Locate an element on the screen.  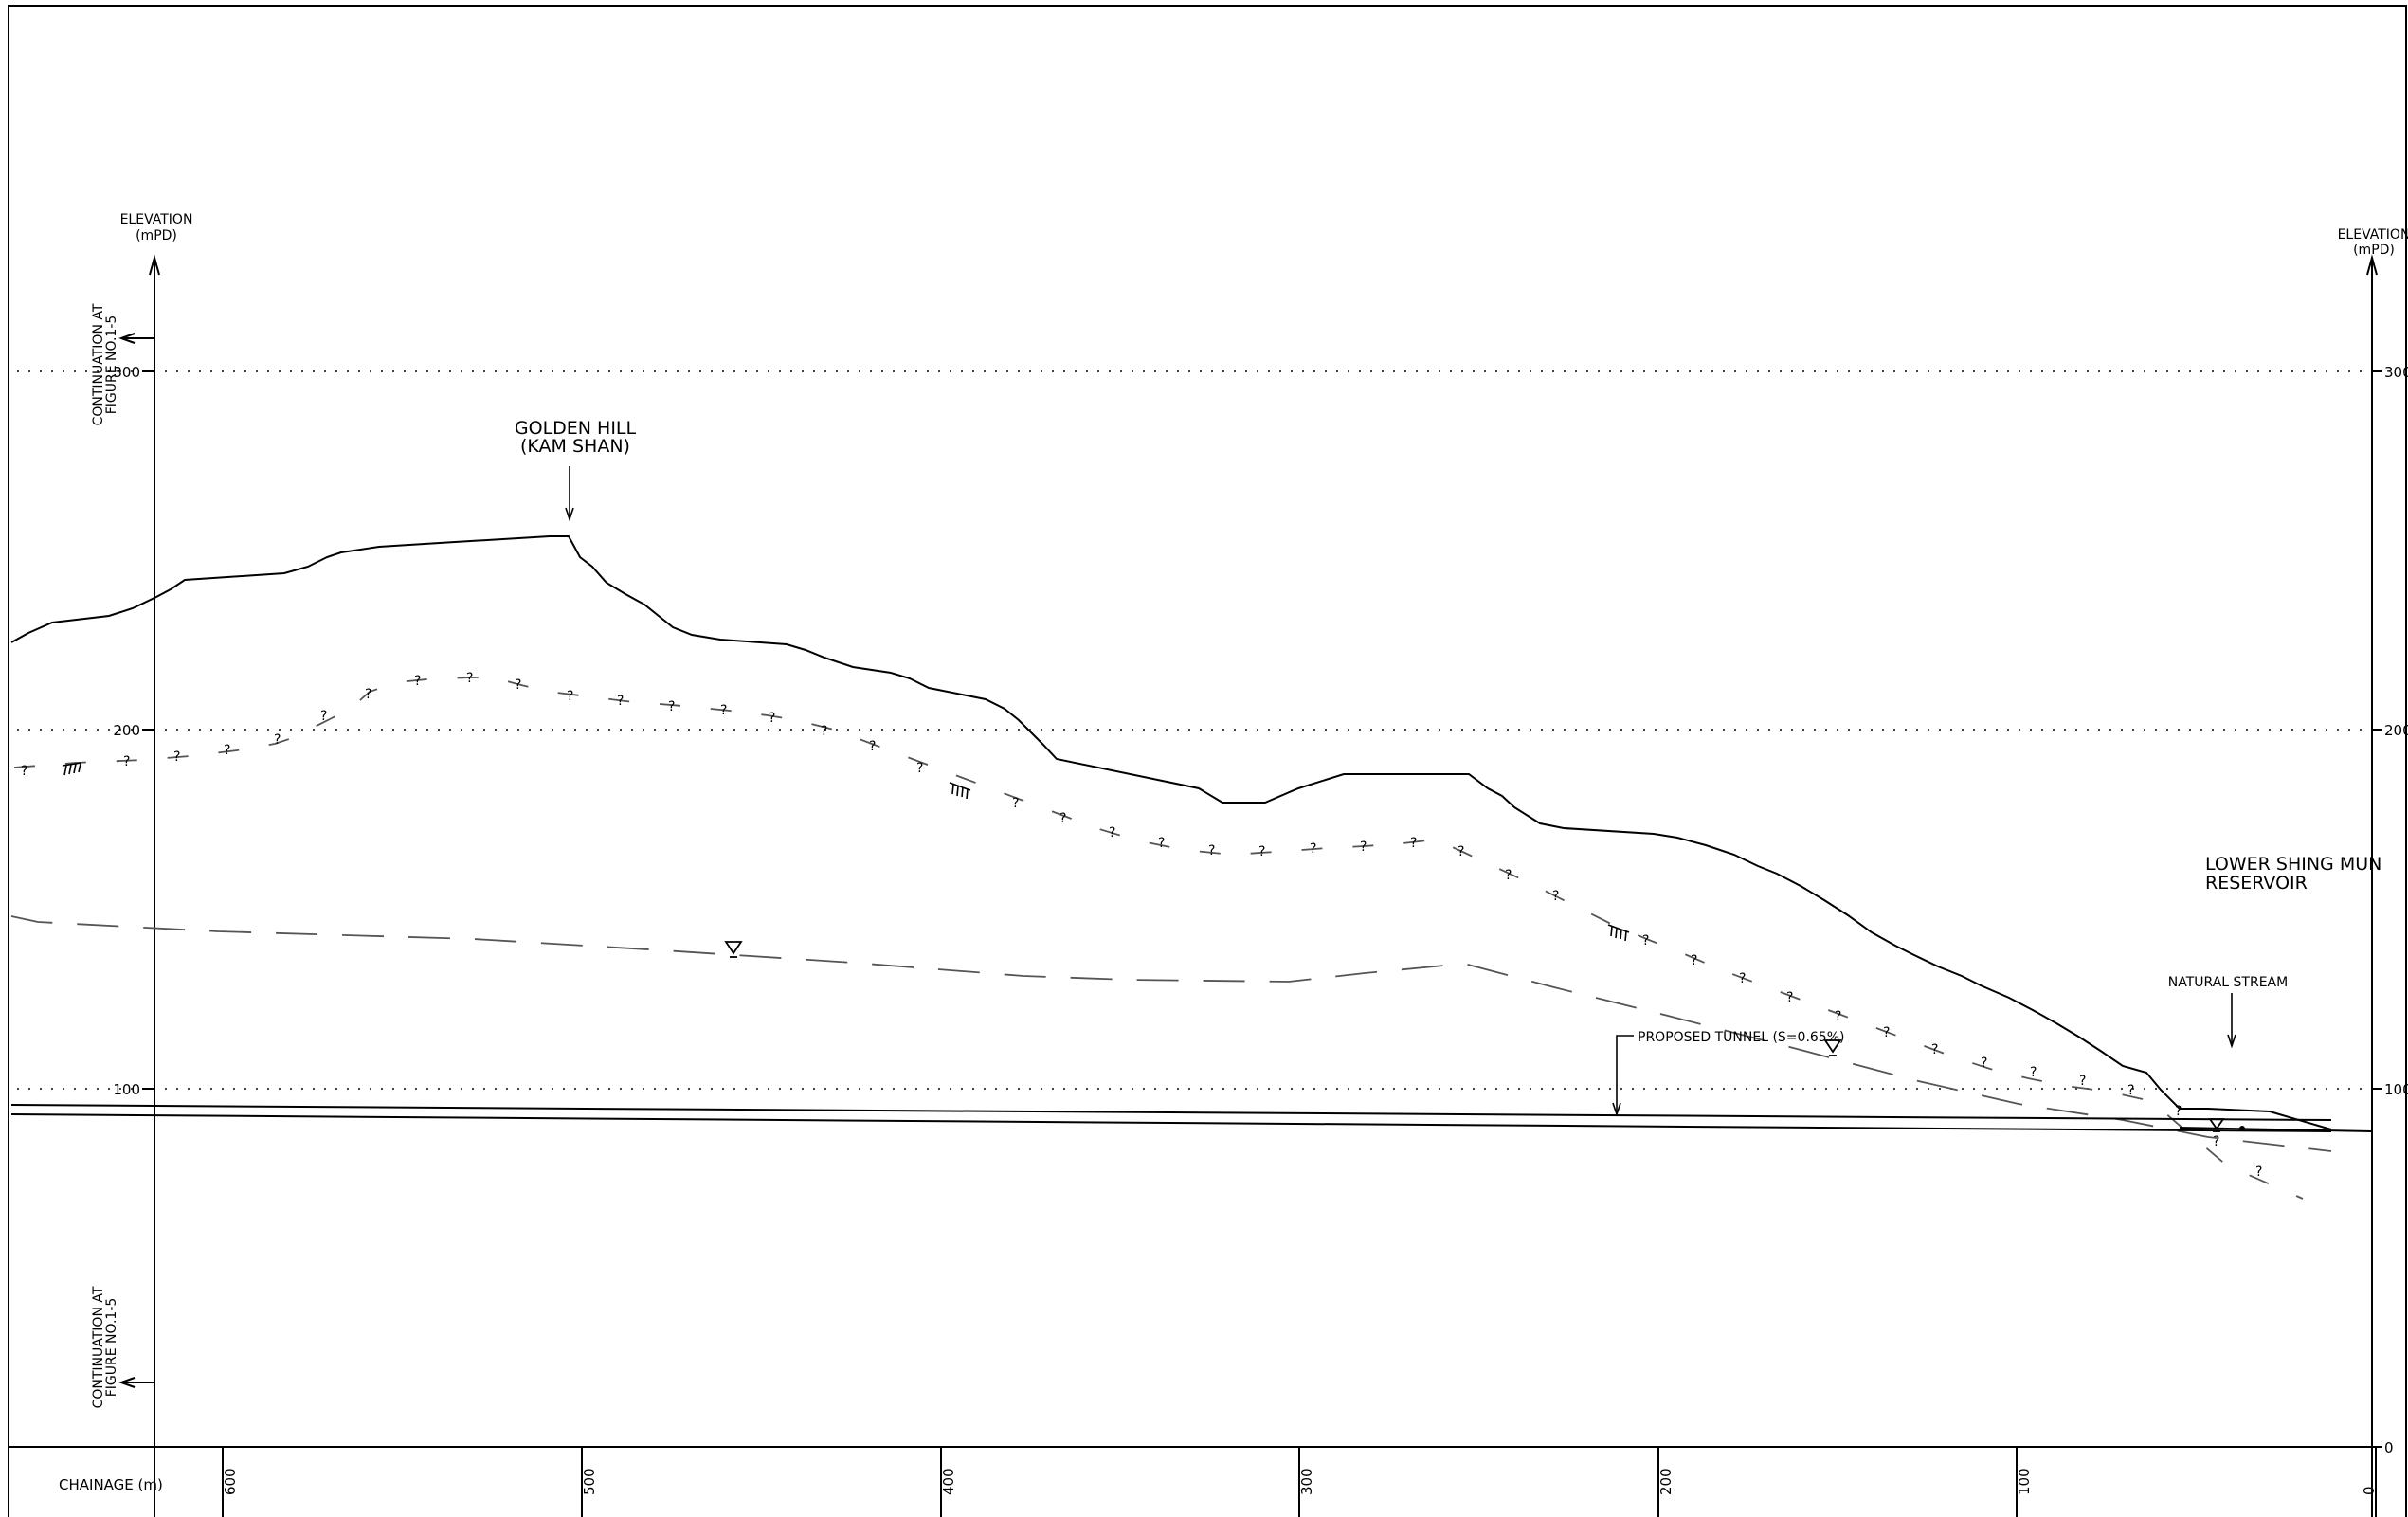
reservoir-label-line2: RESERVOIR is located at coordinates (2257, 883).